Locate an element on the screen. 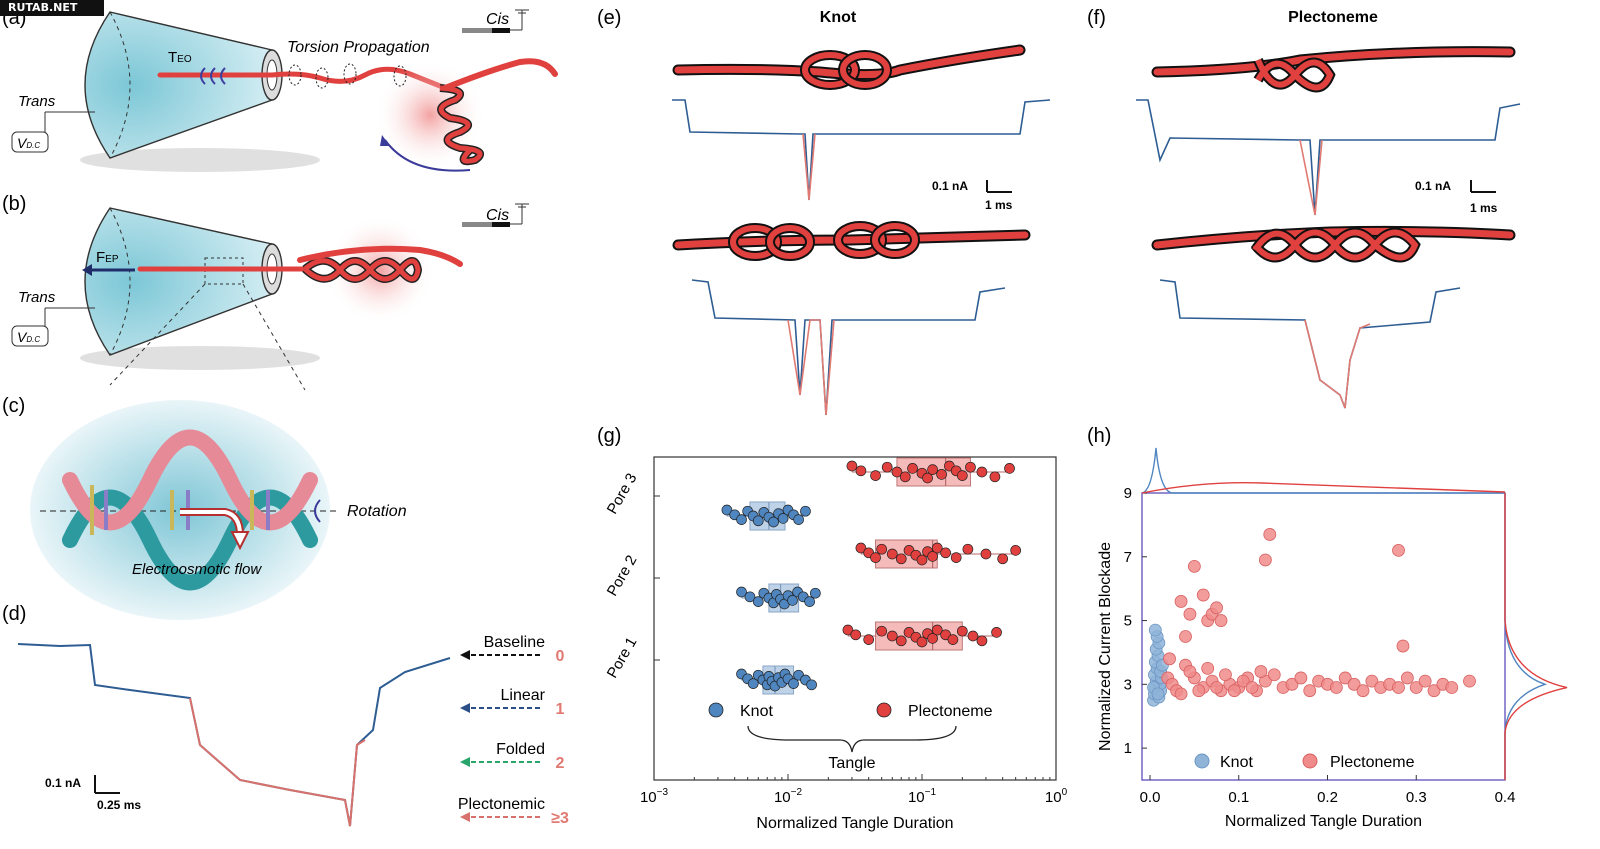  nanopore-cone-b is located at coordinates (178, 281).